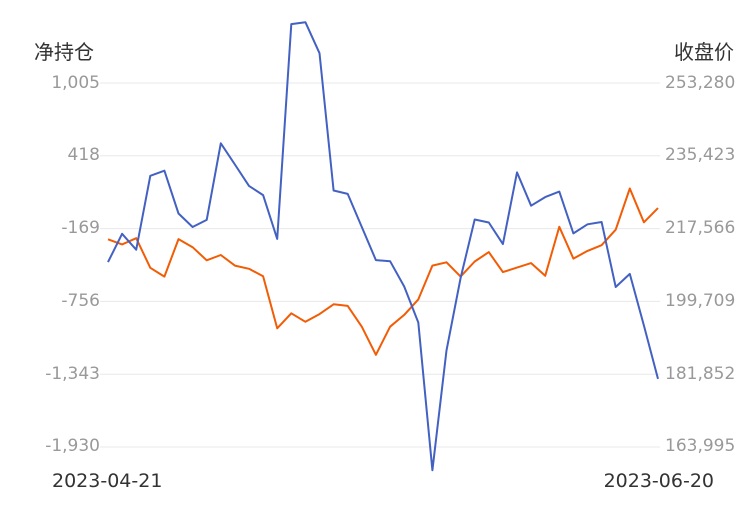  Describe the element at coordinates (75, 83) in the screenshot. I see `left-tick-label: 1,005` at that location.